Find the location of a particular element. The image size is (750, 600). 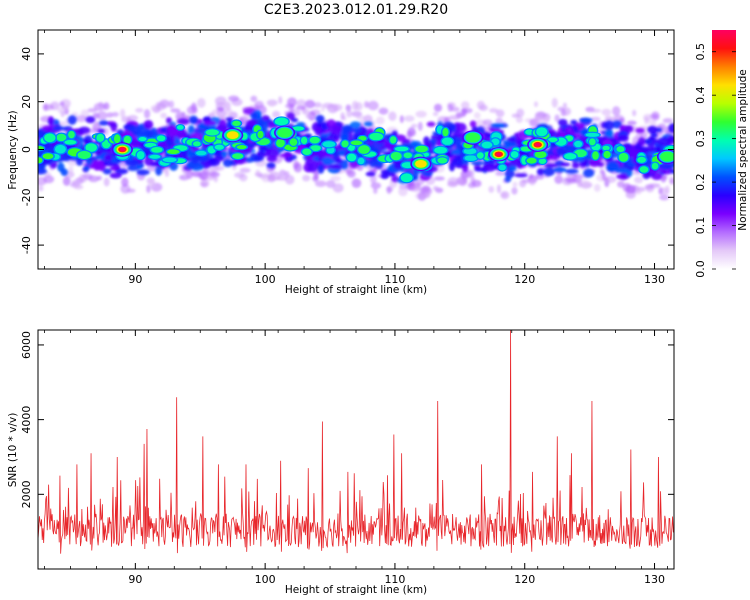

y-tick-label: 20 is located at coordinates (26, 102).